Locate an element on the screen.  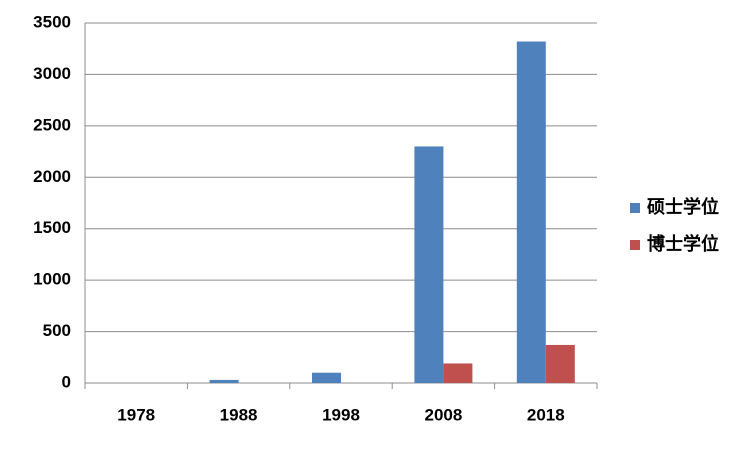
y-tick-label: 0 is located at coordinates (66, 381).